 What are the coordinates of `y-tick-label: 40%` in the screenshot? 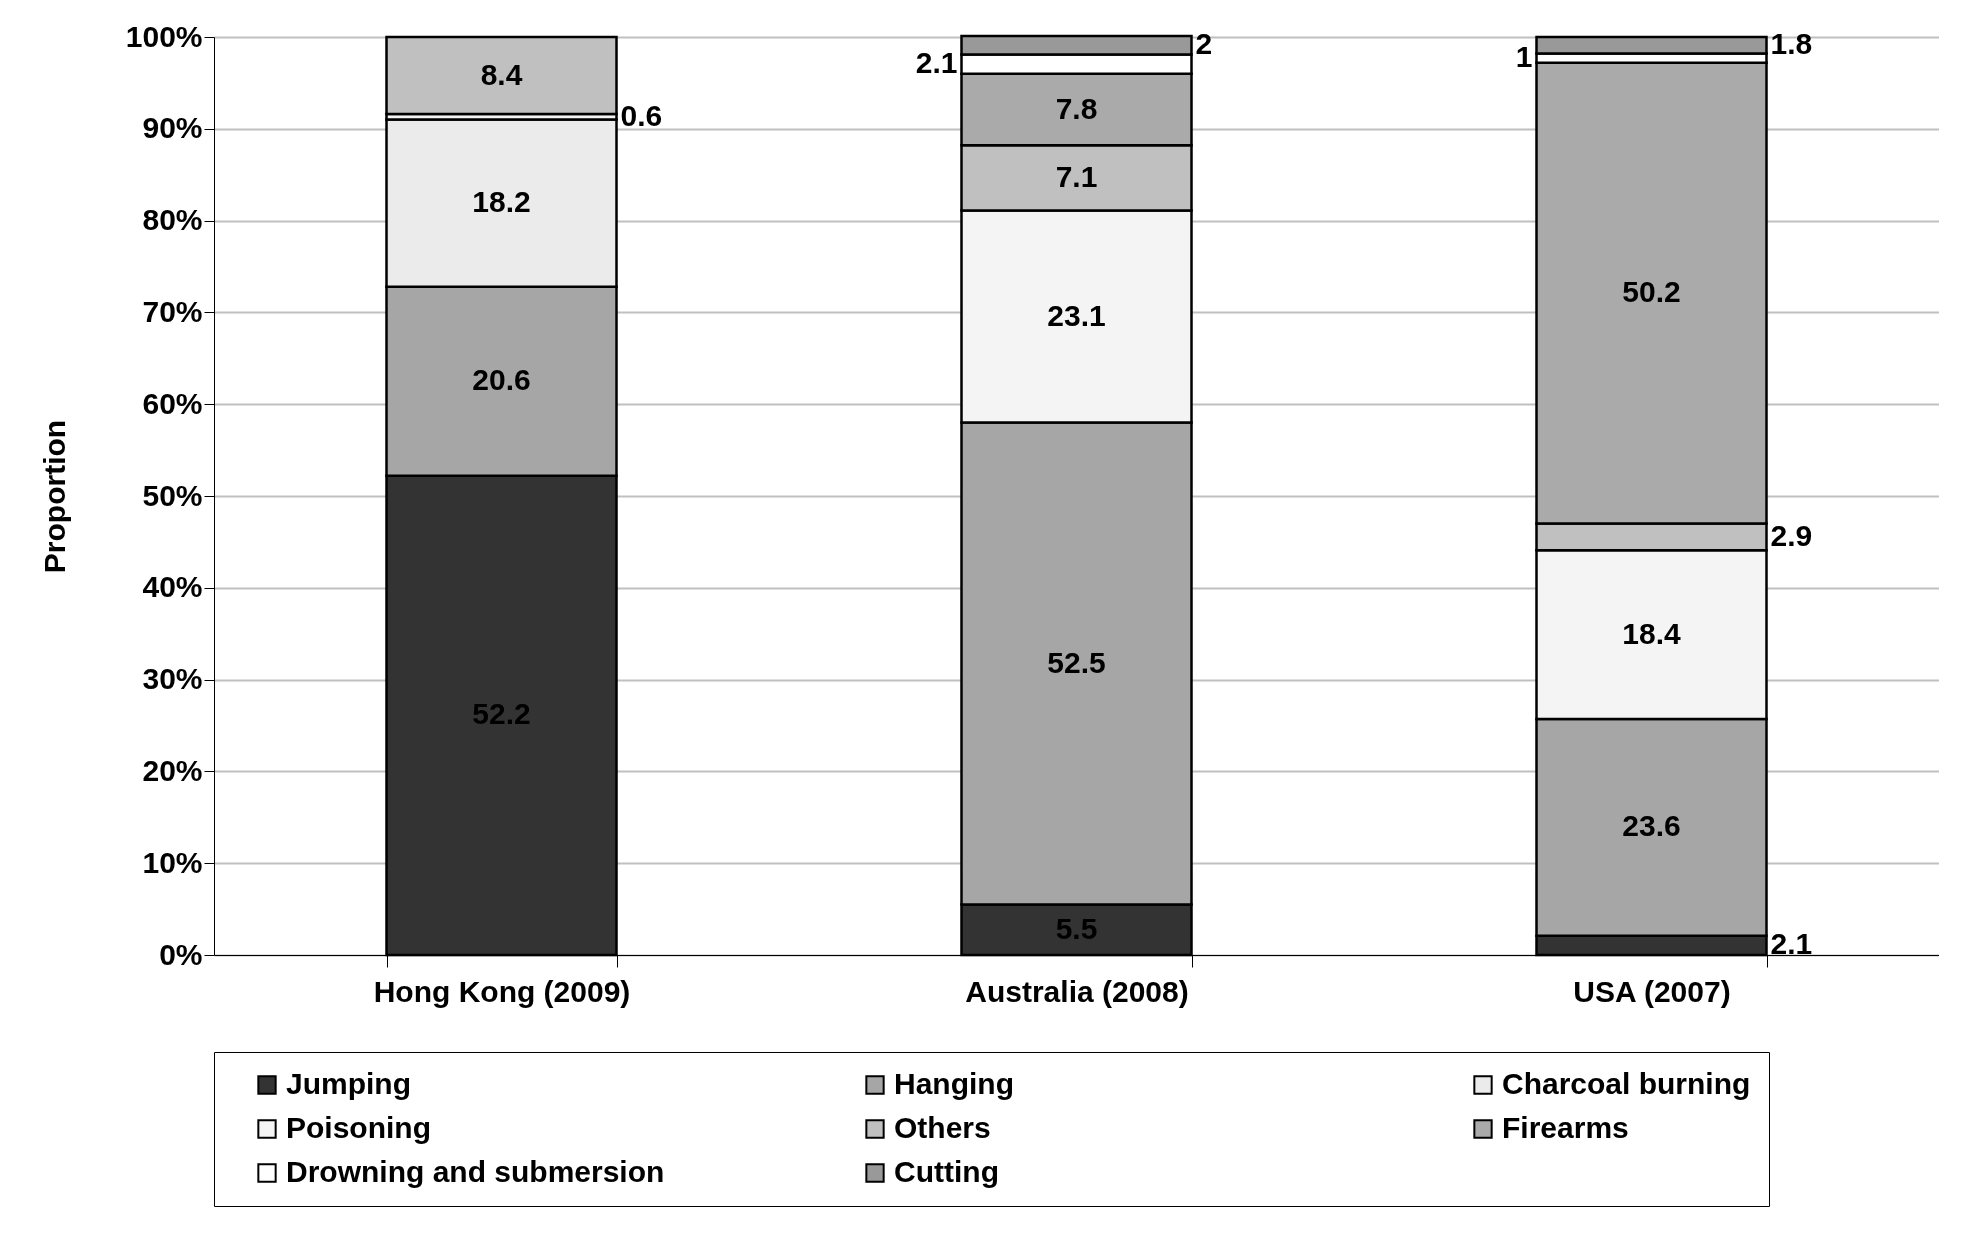 It's located at (172, 587).